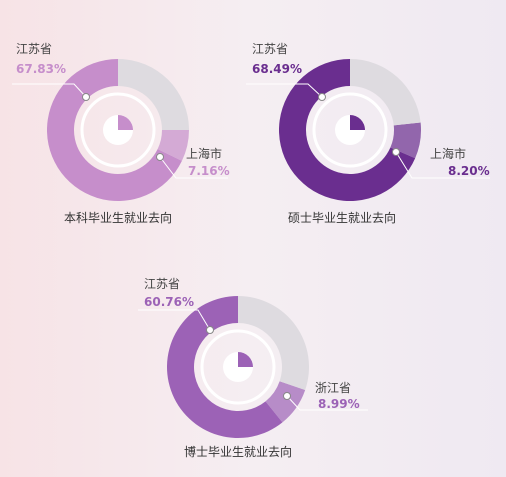  Describe the element at coordinates (118, 217) in the screenshot. I see `chart-title: 本科毕业生就业去向` at that location.